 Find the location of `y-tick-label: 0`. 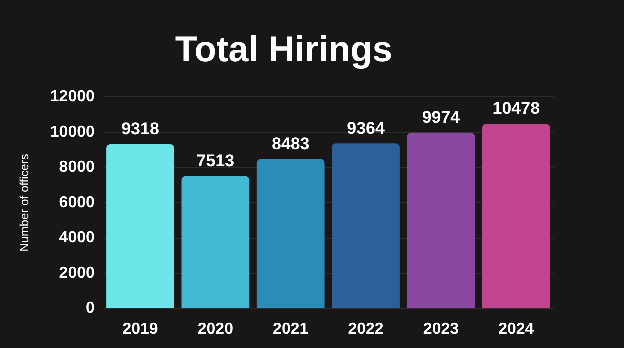

y-tick-label: 0 is located at coordinates (90, 309).